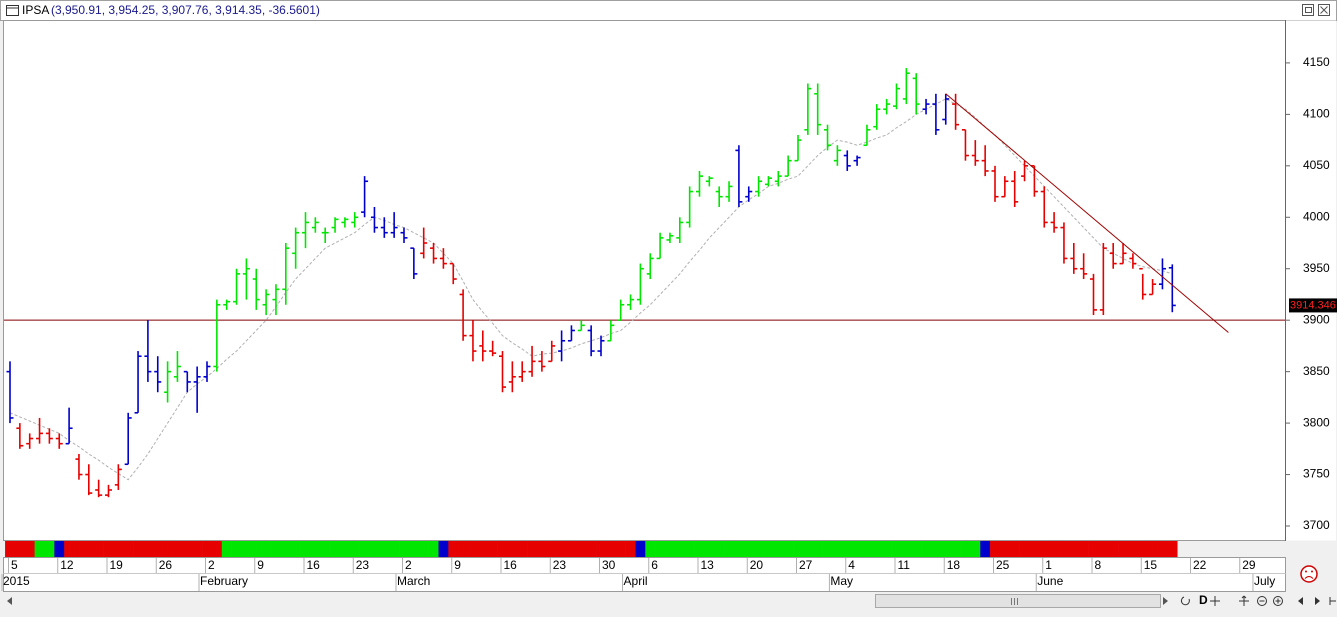 This screenshot has height=617, width=1337. Describe the element at coordinates (1316, 371) in the screenshot. I see `y-tick-label: 3850` at that location.